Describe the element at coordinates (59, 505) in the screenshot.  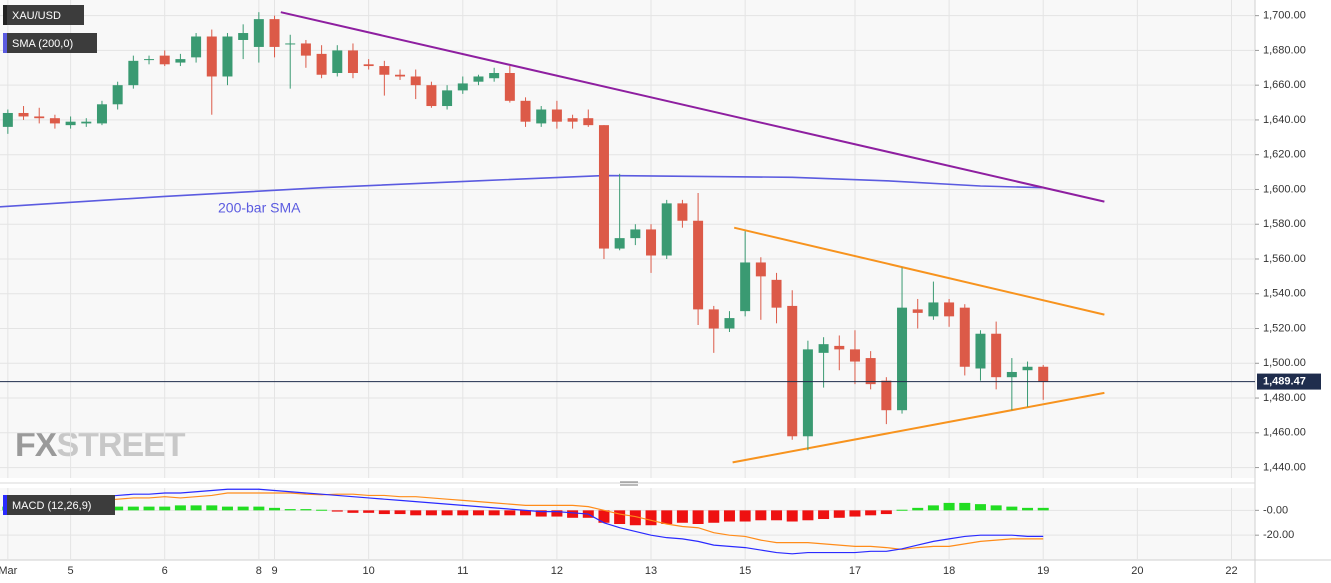
I see `macd-box` at that location.